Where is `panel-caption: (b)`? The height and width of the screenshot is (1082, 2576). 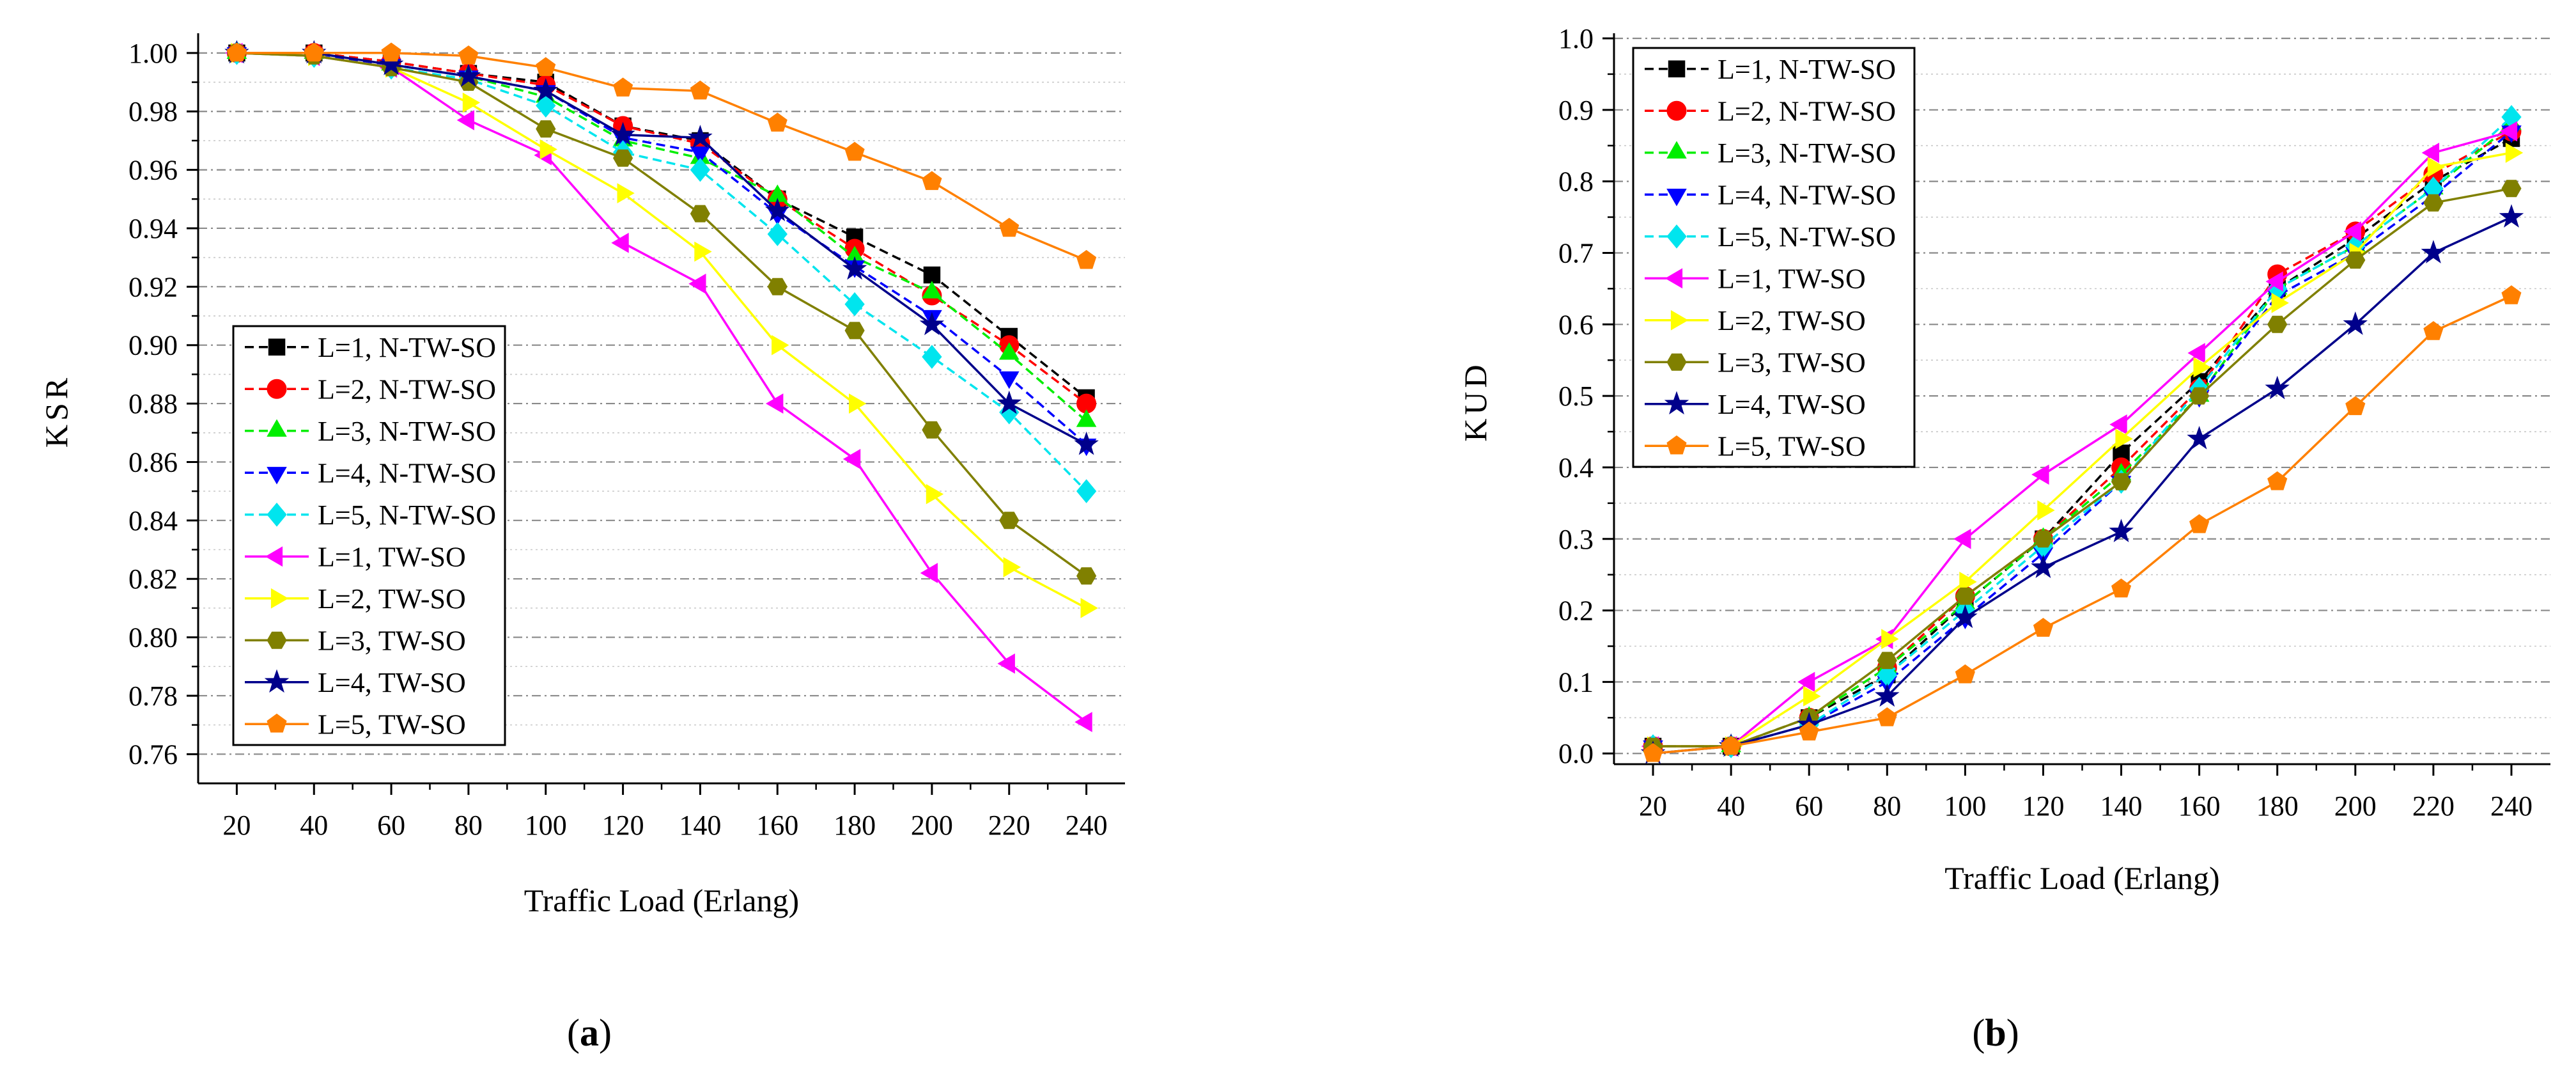 panel-caption: (b) is located at coordinates (1995, 1033).